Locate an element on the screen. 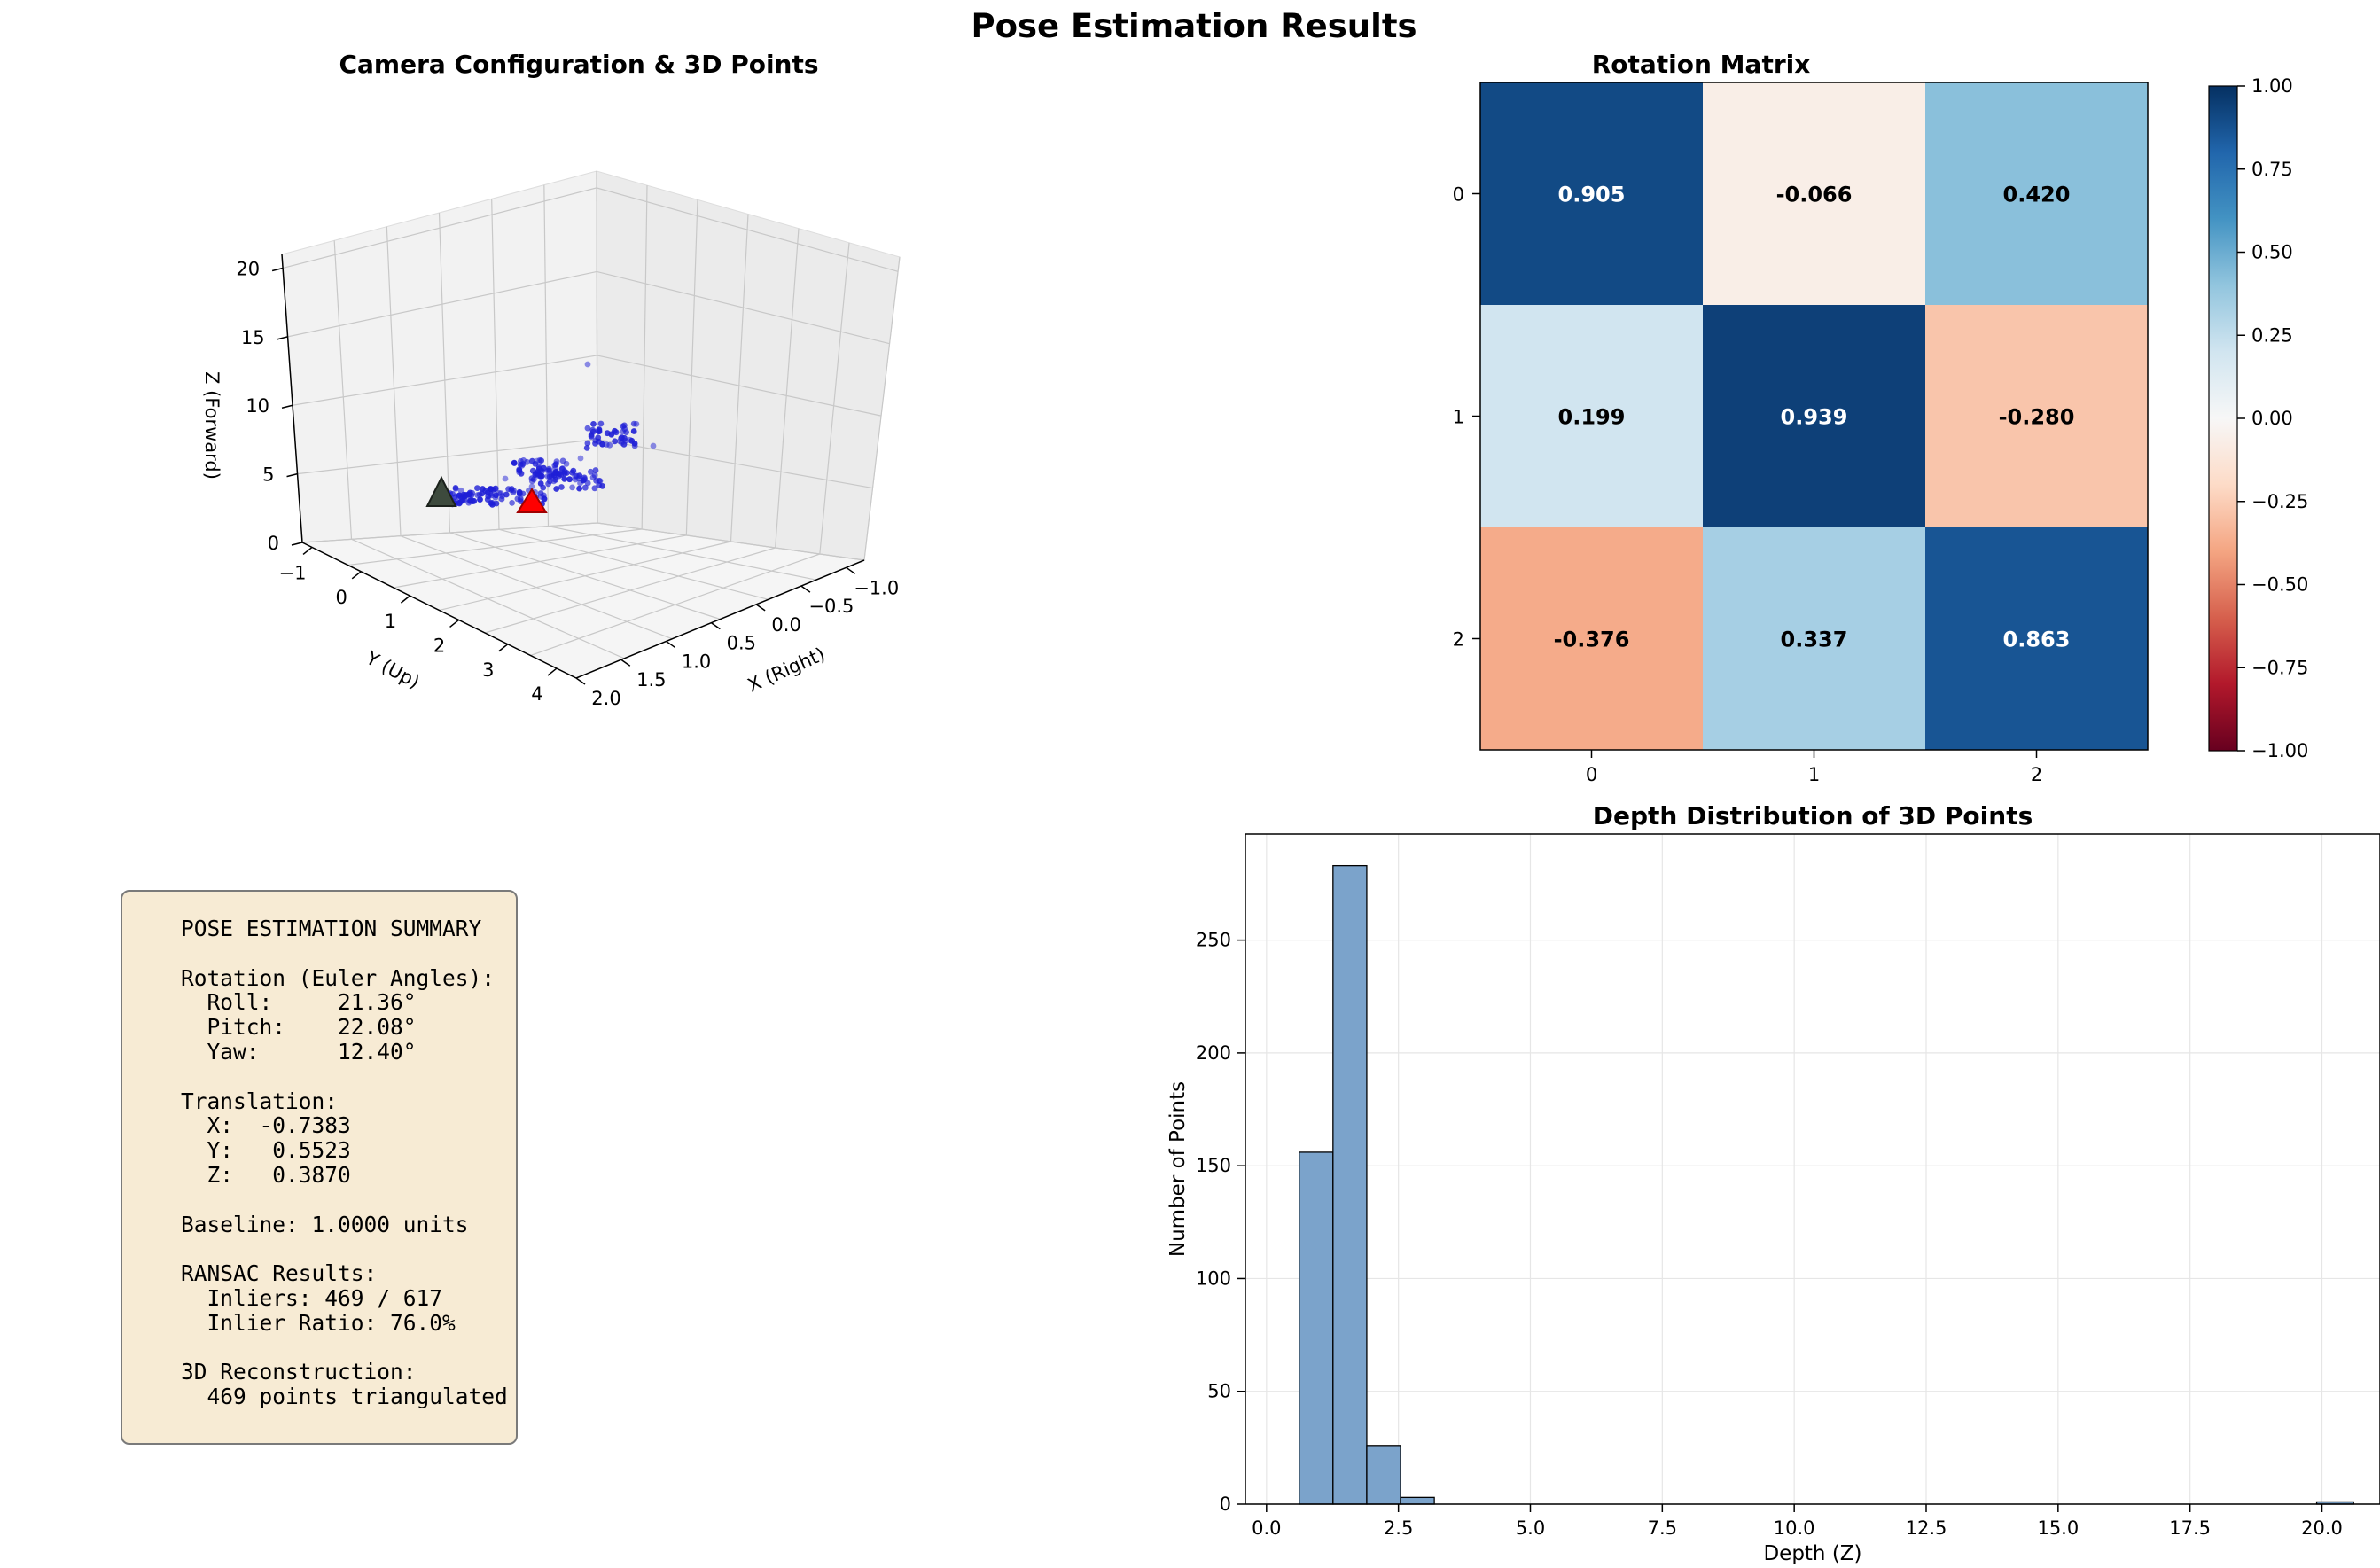  hist-y-tick-label: 150 is located at coordinates (1213, 1165).